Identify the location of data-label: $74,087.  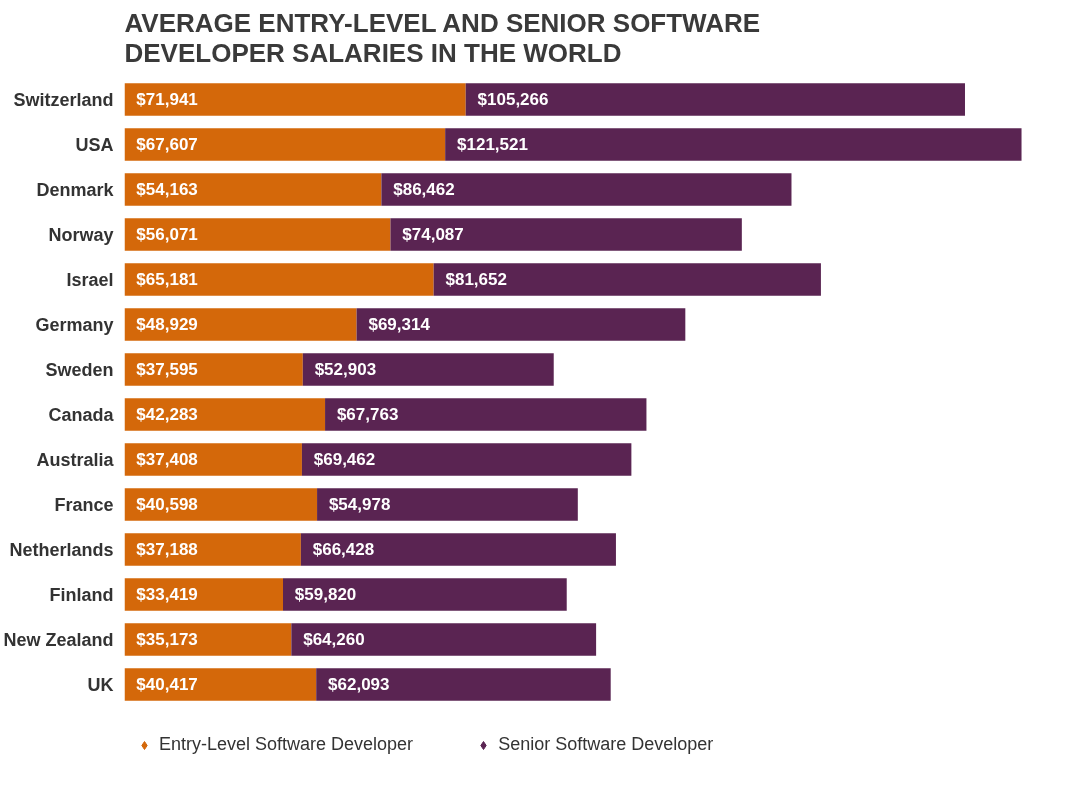
(433, 234).